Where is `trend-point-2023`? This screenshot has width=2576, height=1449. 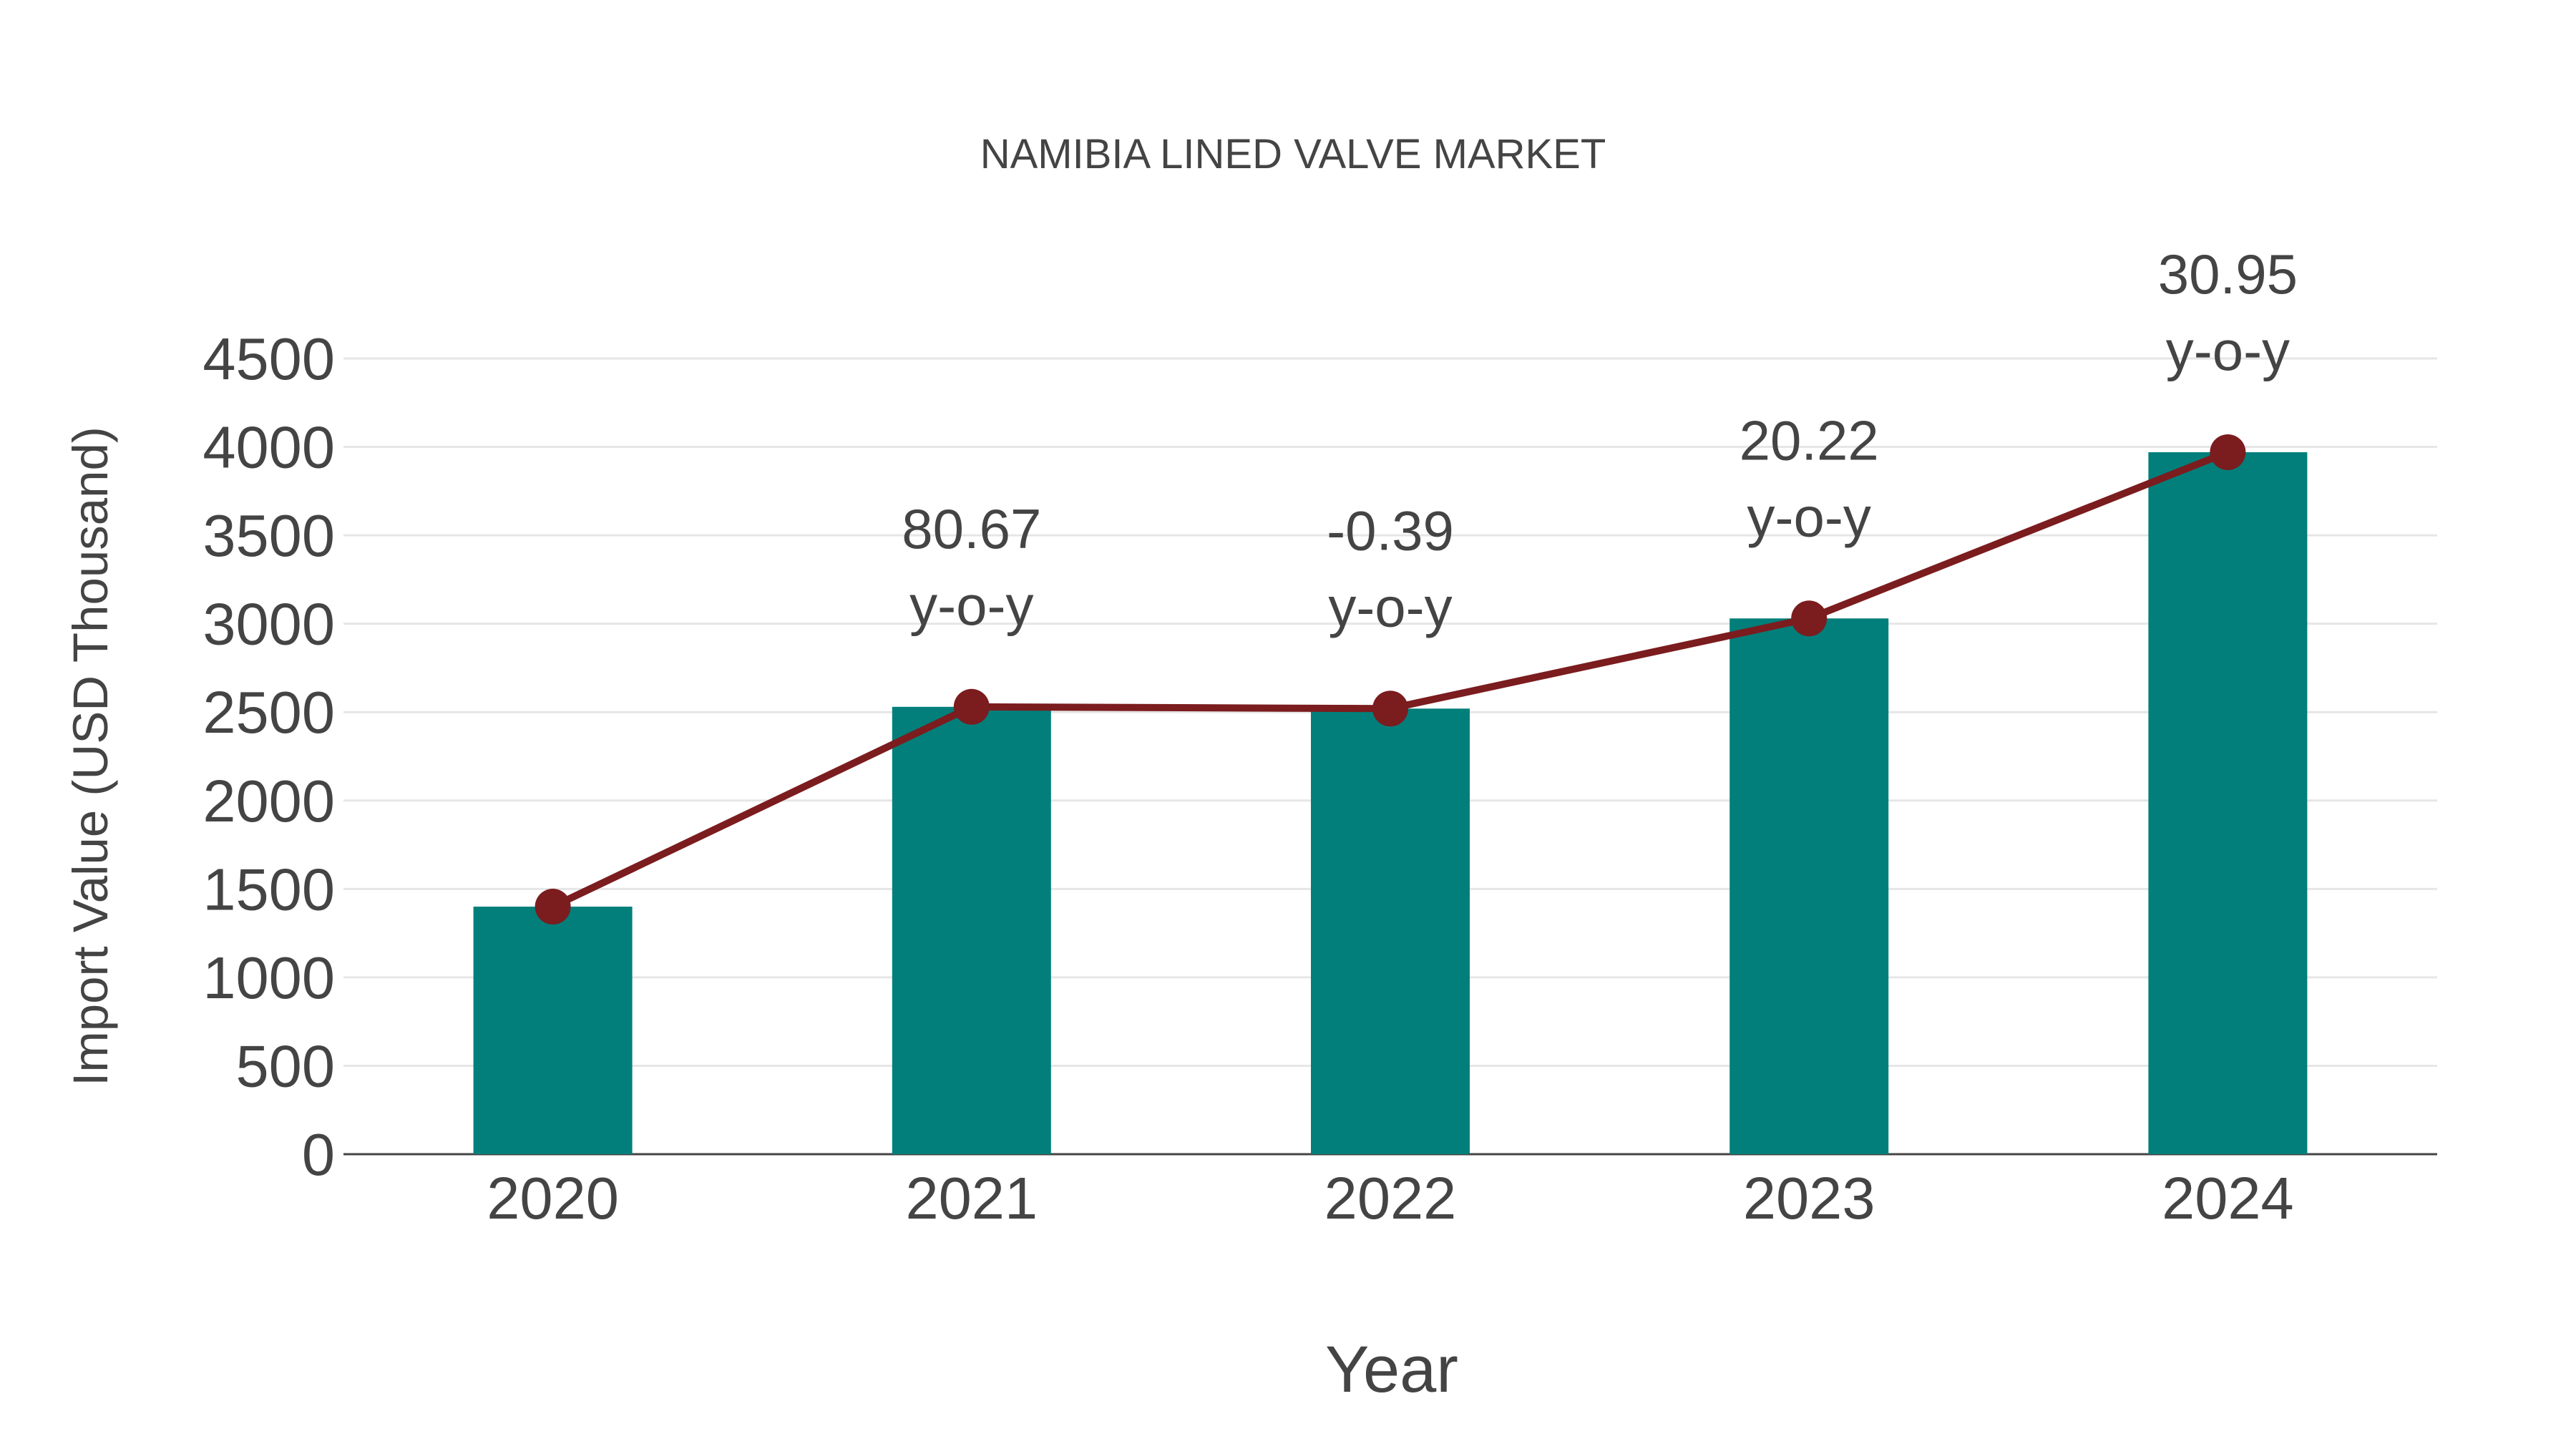 trend-point-2023 is located at coordinates (1809, 618).